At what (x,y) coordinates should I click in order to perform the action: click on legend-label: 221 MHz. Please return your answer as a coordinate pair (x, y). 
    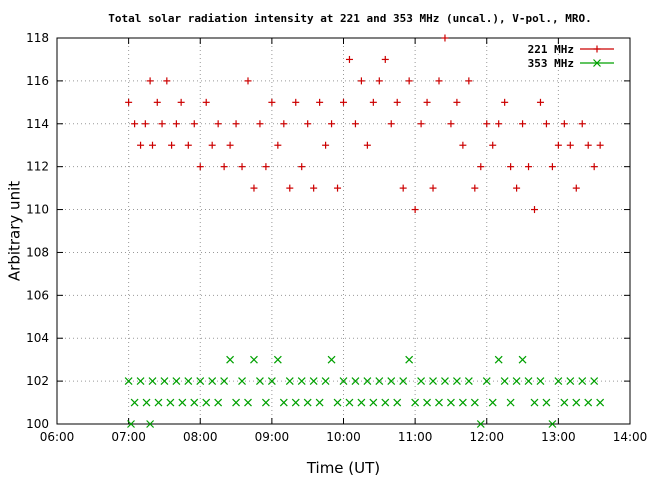
    Looking at the image, I should click on (551, 49).